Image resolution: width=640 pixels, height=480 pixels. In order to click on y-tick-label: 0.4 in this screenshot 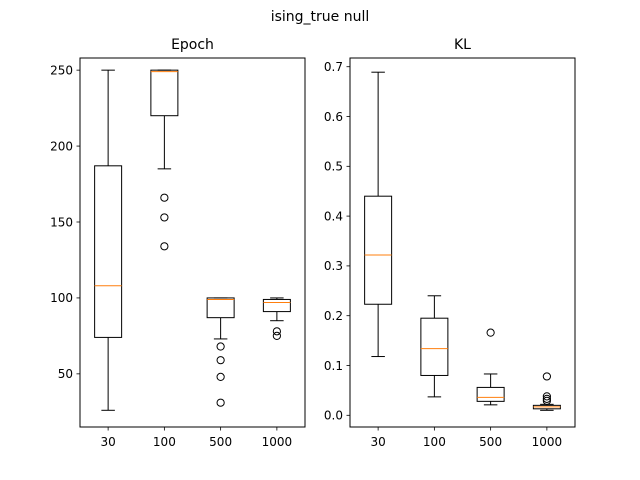, I will do `click(333, 216)`.